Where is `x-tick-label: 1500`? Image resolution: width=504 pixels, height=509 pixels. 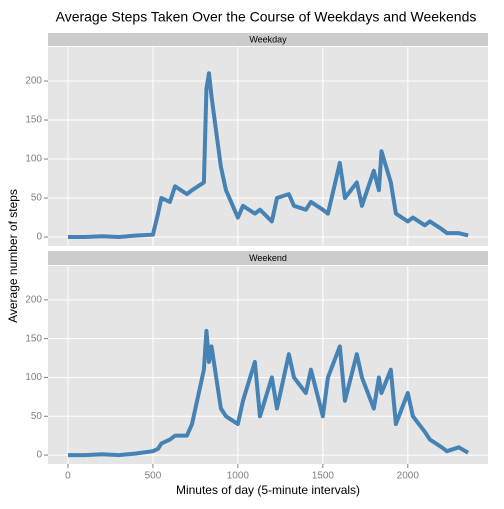
x-tick-label: 1500 is located at coordinates (323, 476).